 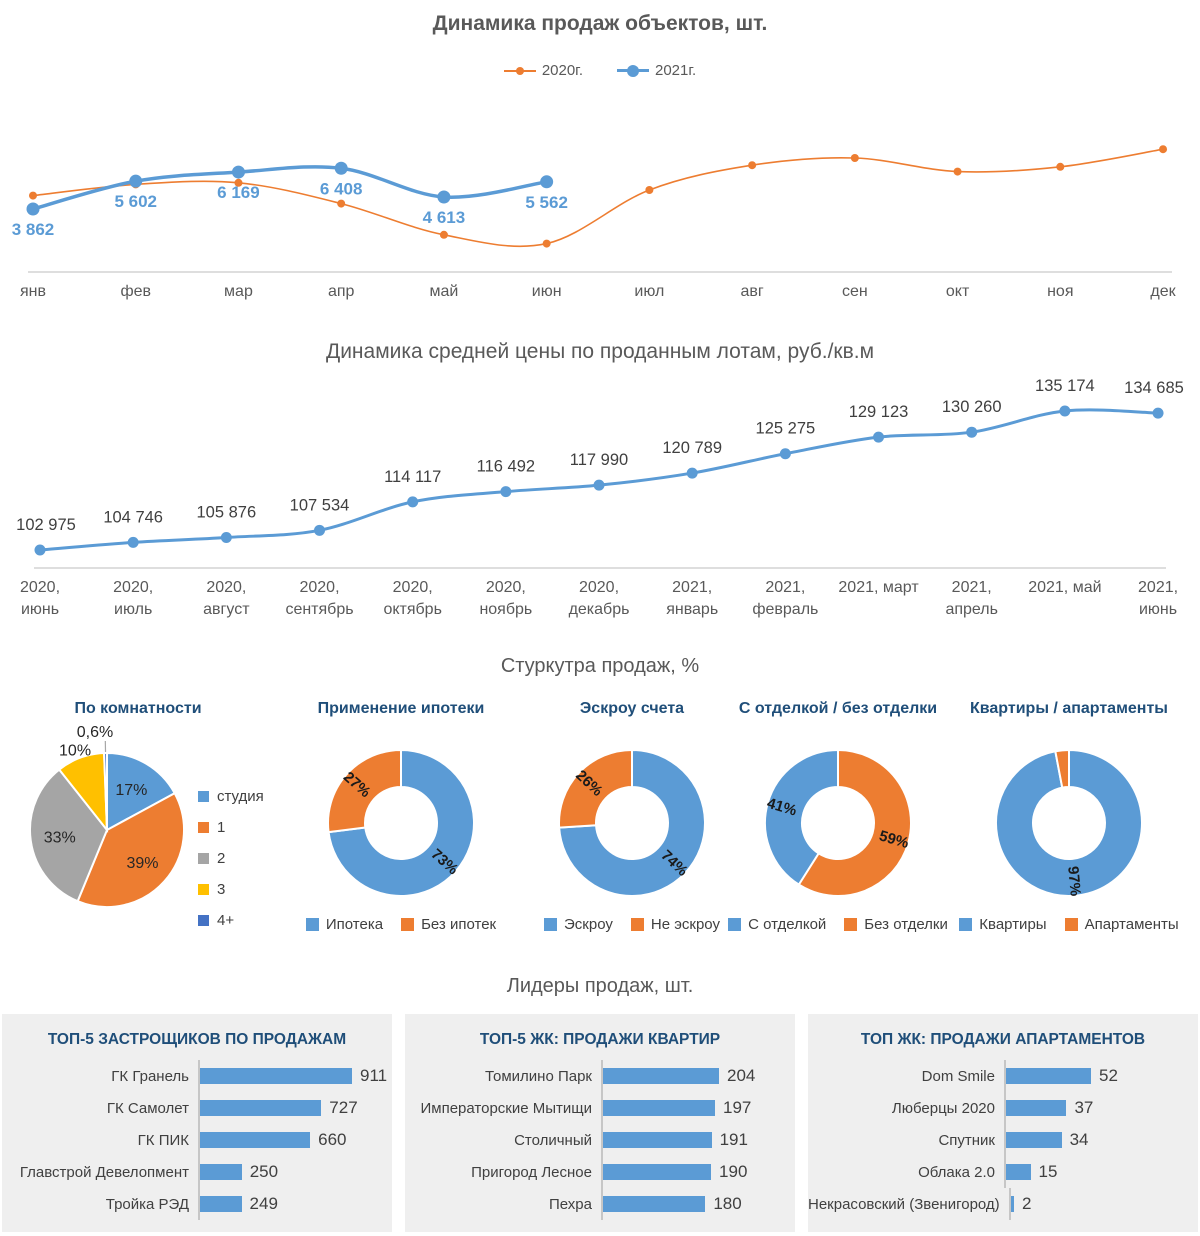 What do you see at coordinates (649, 291) in the screenshot?
I see `x-tick-label: июл` at bounding box center [649, 291].